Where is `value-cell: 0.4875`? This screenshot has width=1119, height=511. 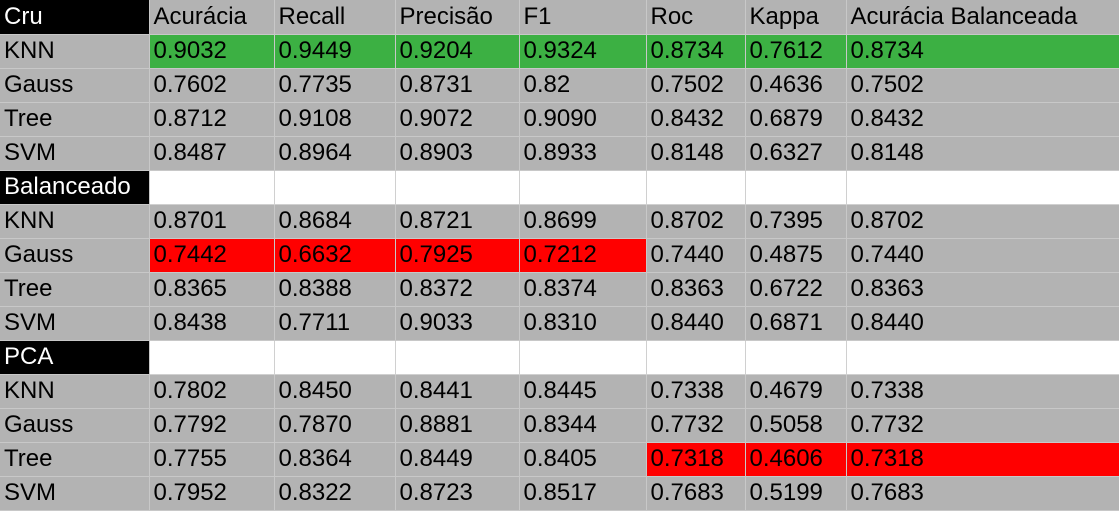 value-cell: 0.4875 is located at coordinates (796, 255).